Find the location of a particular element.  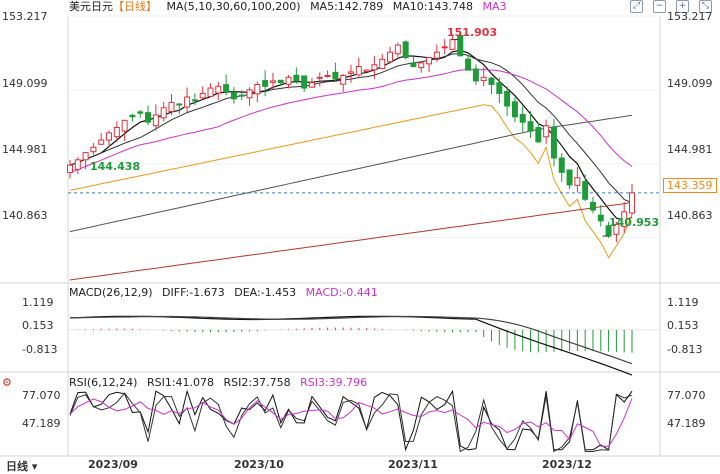

macd-axis-label: 0.153 is located at coordinates (38, 325).